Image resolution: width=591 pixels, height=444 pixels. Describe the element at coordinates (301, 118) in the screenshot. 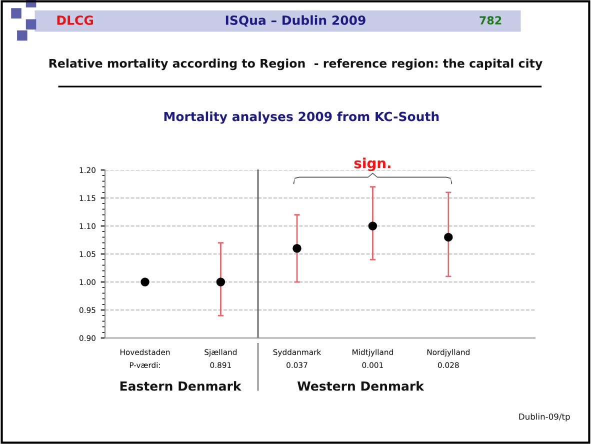

I see `text: Mortality analyses 2009 from KC-South` at that location.